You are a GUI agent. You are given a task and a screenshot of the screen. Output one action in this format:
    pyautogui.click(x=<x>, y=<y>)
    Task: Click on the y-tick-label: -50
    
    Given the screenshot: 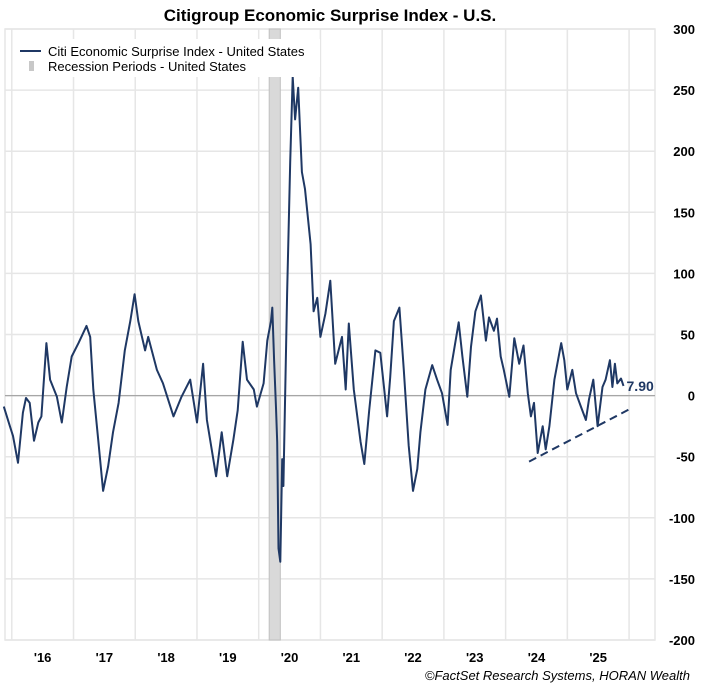 What is the action you would take?
    pyautogui.click(x=685, y=457)
    